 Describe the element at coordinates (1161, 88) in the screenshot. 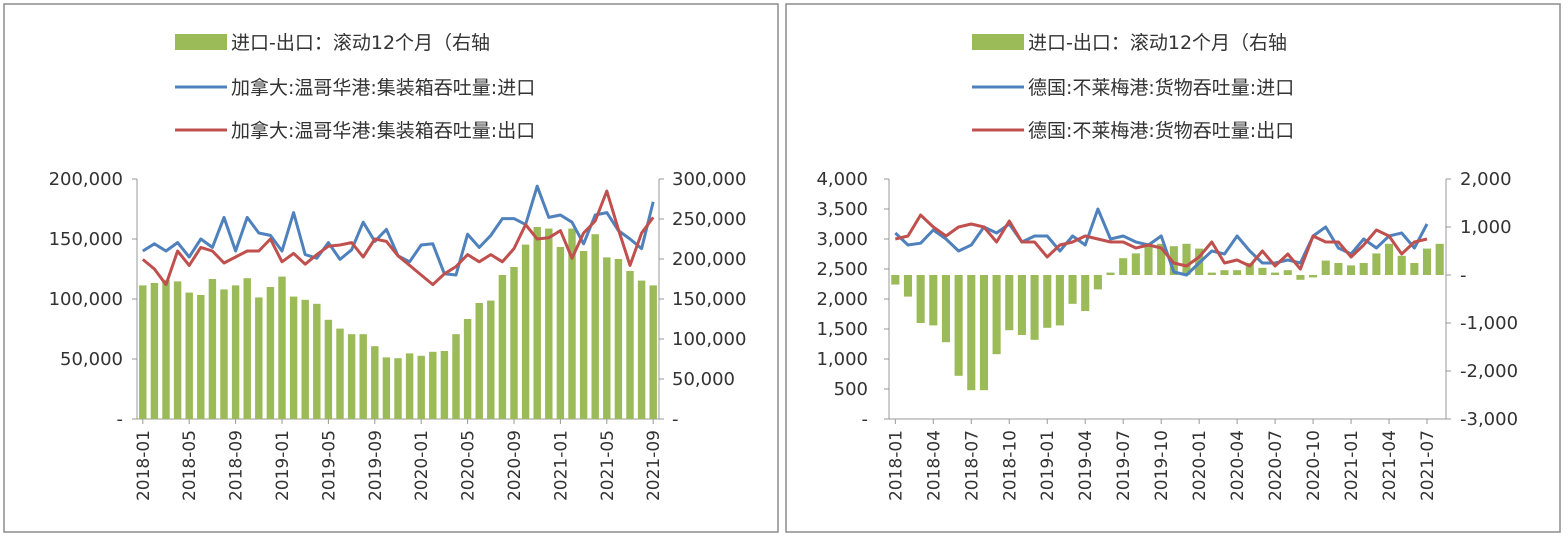

I see `legend-label: 德国:不莱梅港:货物吞吐量:进口` at that location.